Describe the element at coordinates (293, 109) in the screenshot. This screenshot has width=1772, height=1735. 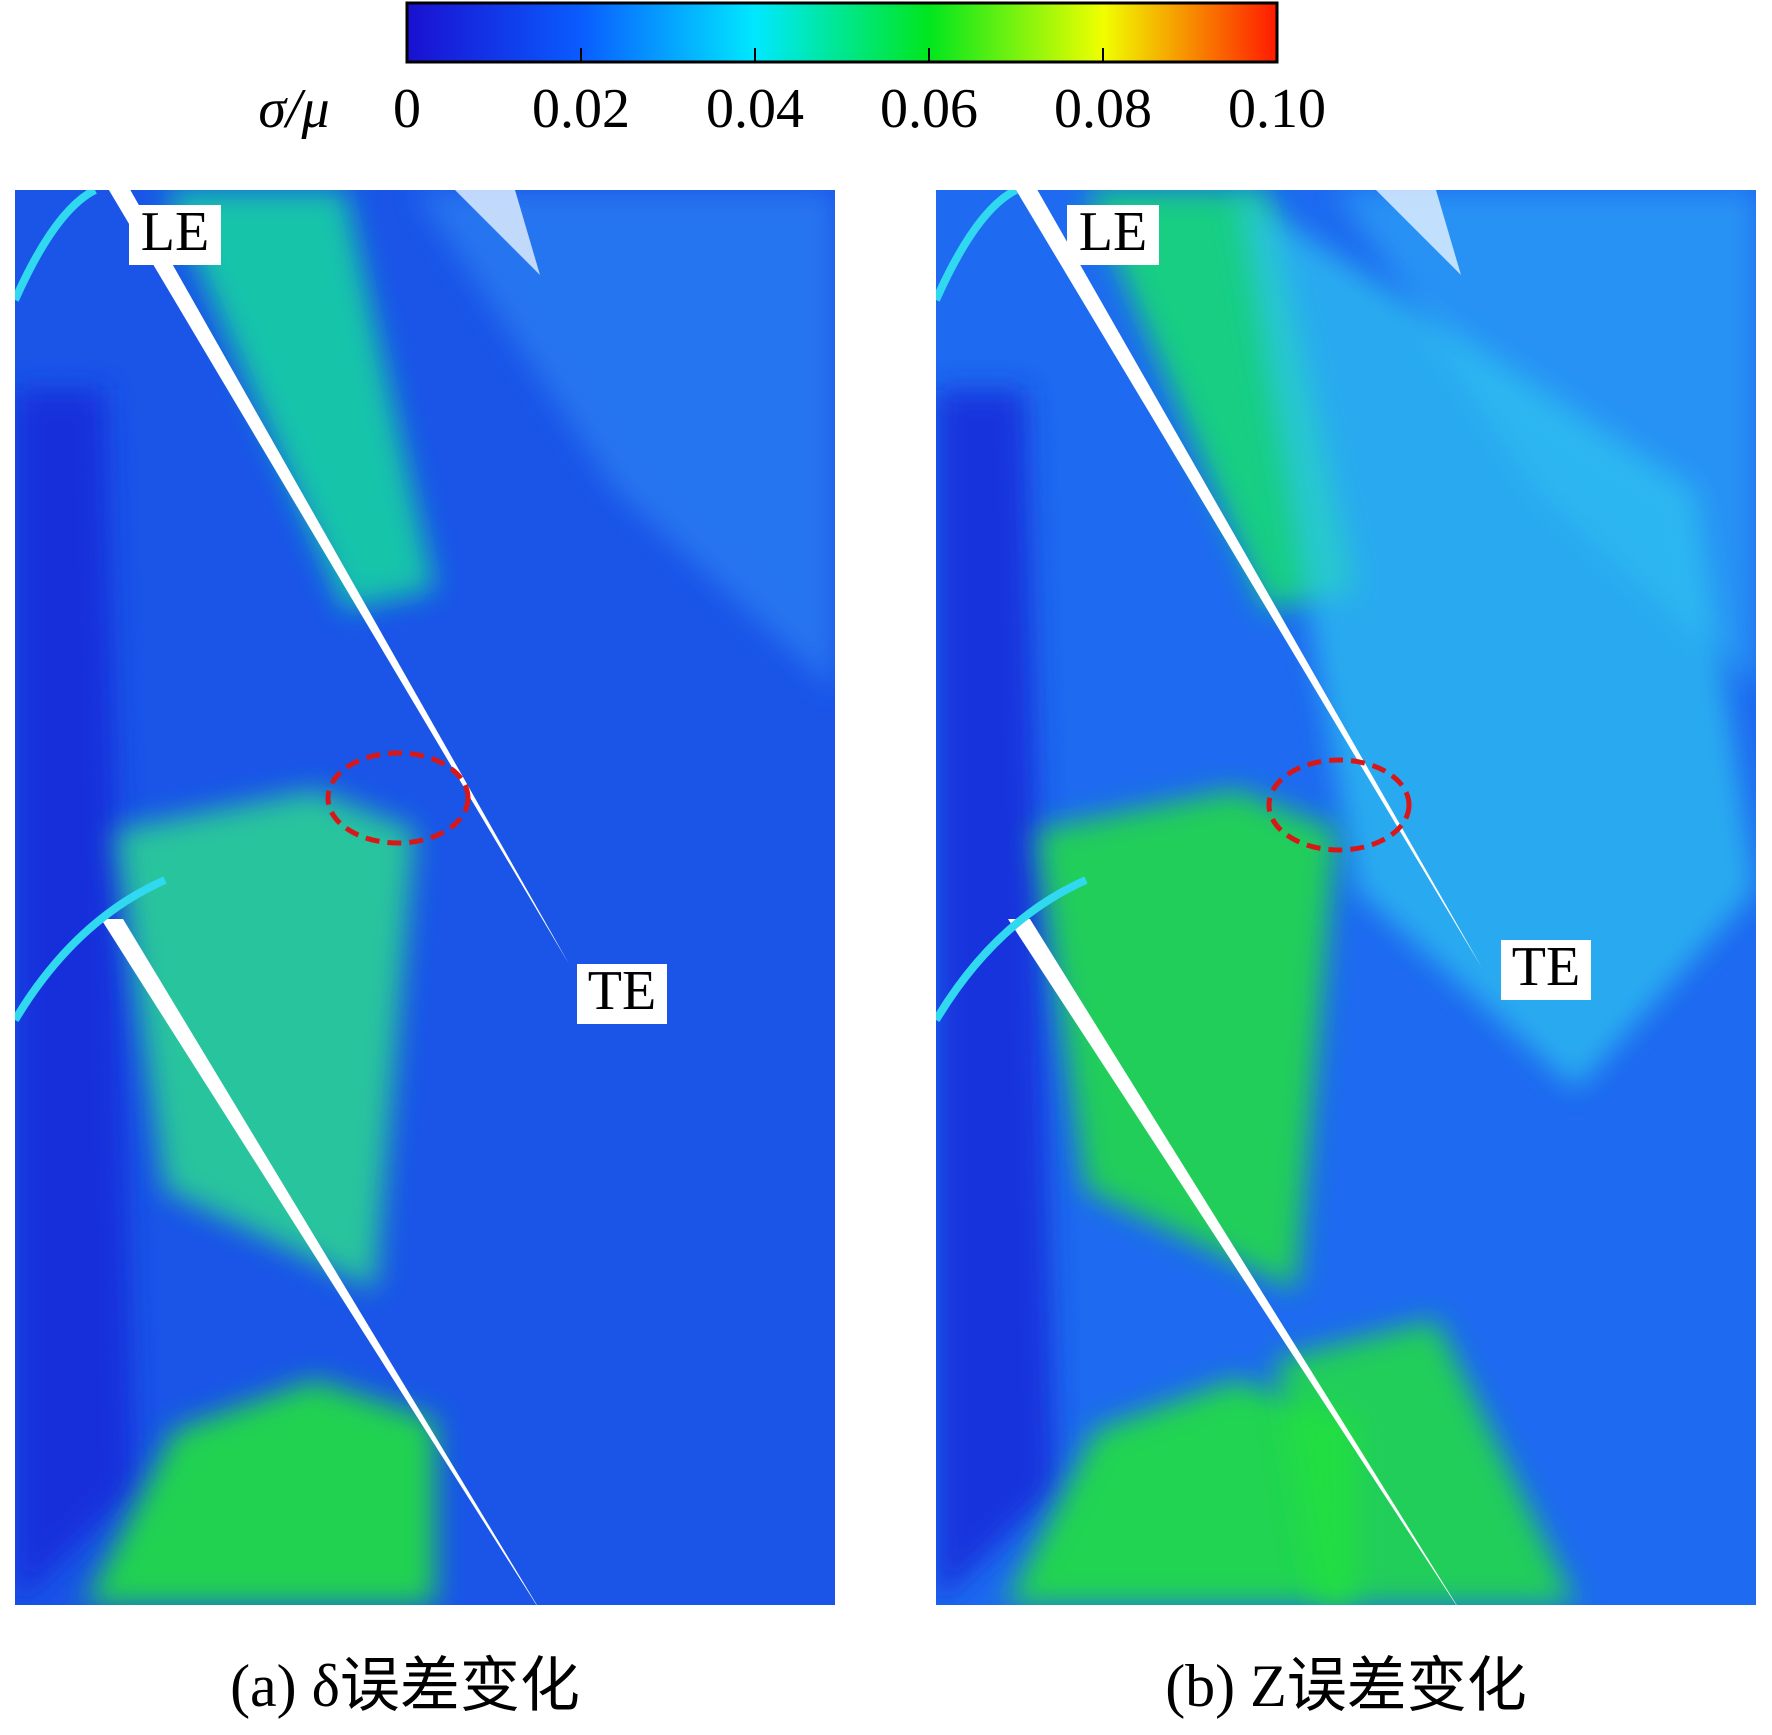
I see `colorbar-label: σ/μ` at that location.